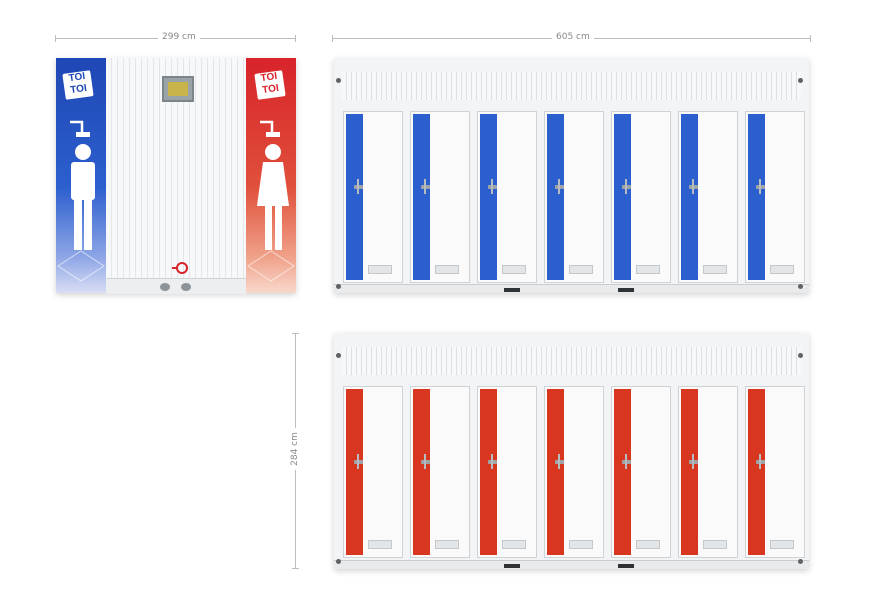  I want to click on woman-shower-icon, so click(271, 201).